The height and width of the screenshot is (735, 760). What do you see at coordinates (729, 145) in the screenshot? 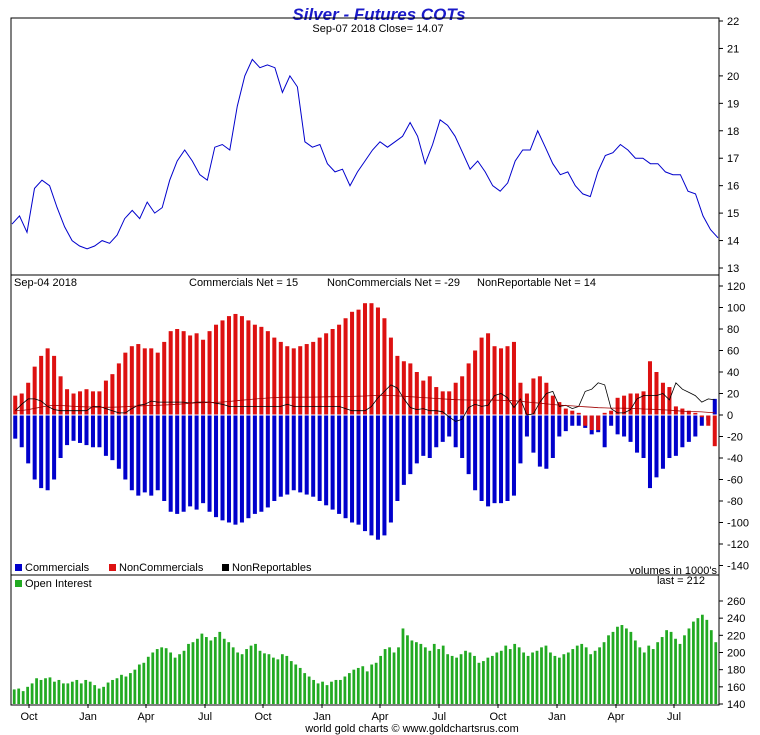
I see `price-y-axis: 13 14 15 16 17 18 19 20 21 22` at bounding box center [729, 145].